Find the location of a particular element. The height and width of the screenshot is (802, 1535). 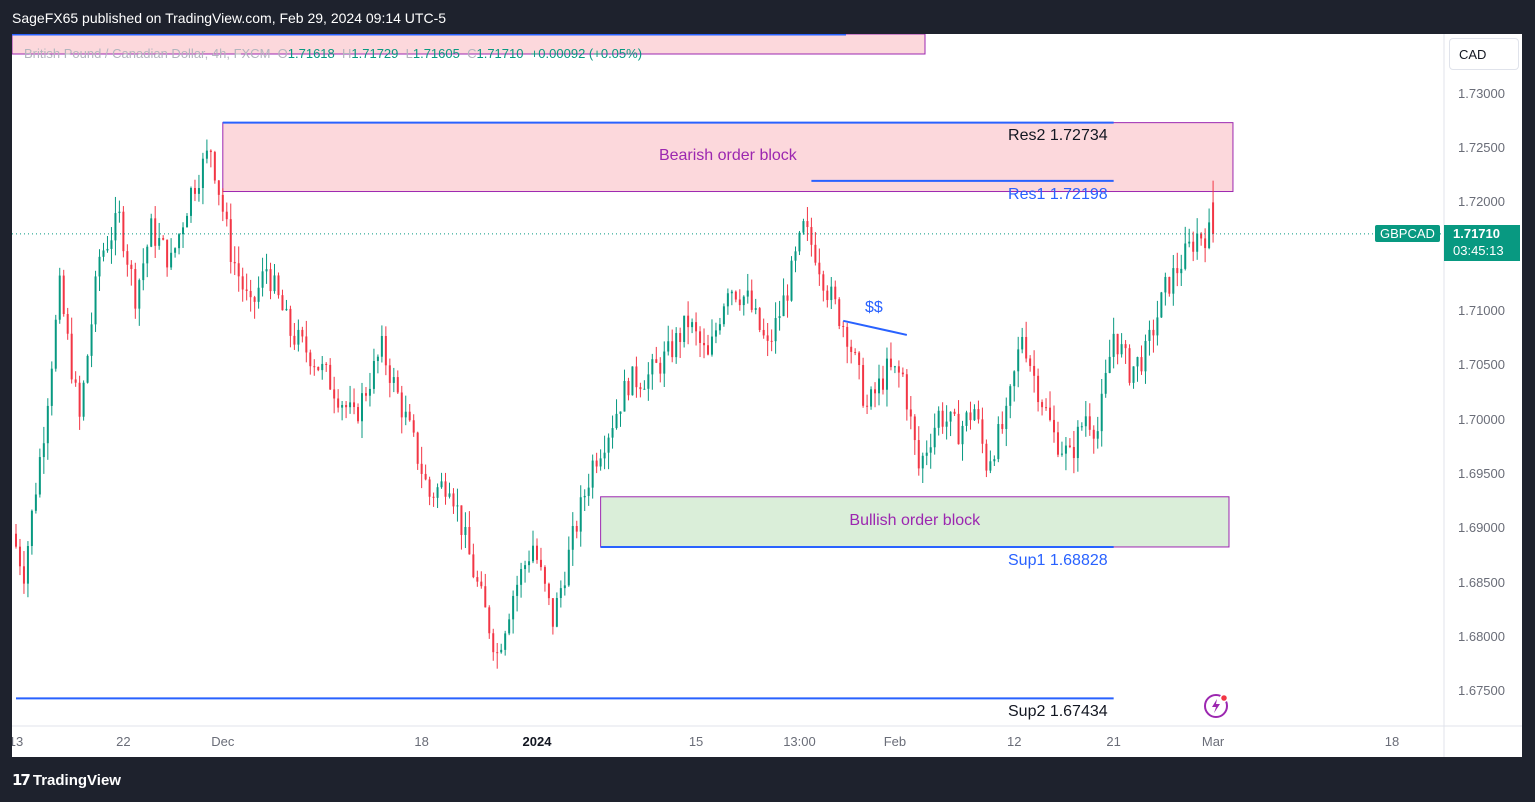

price-tick-label: 1.69500 is located at coordinates (1481, 473).